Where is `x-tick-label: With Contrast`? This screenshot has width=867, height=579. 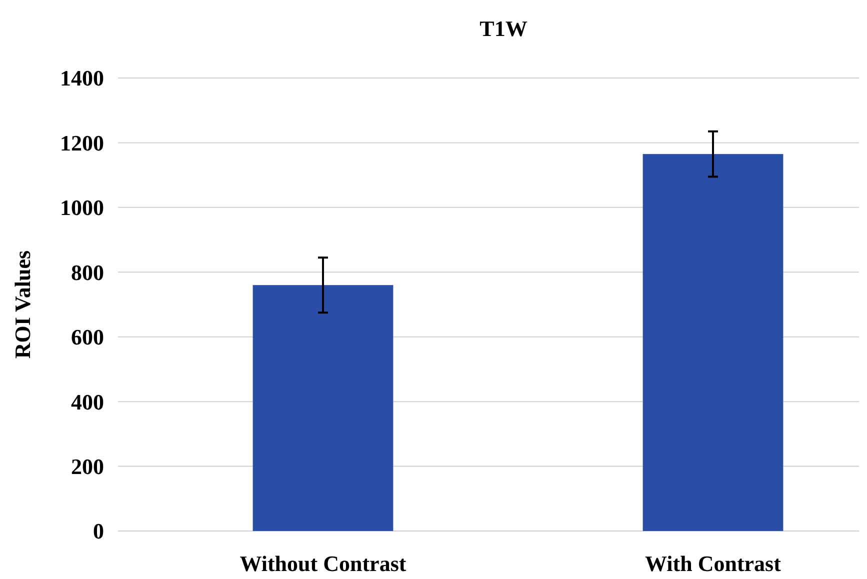
x-tick-label: With Contrast is located at coordinates (713, 563).